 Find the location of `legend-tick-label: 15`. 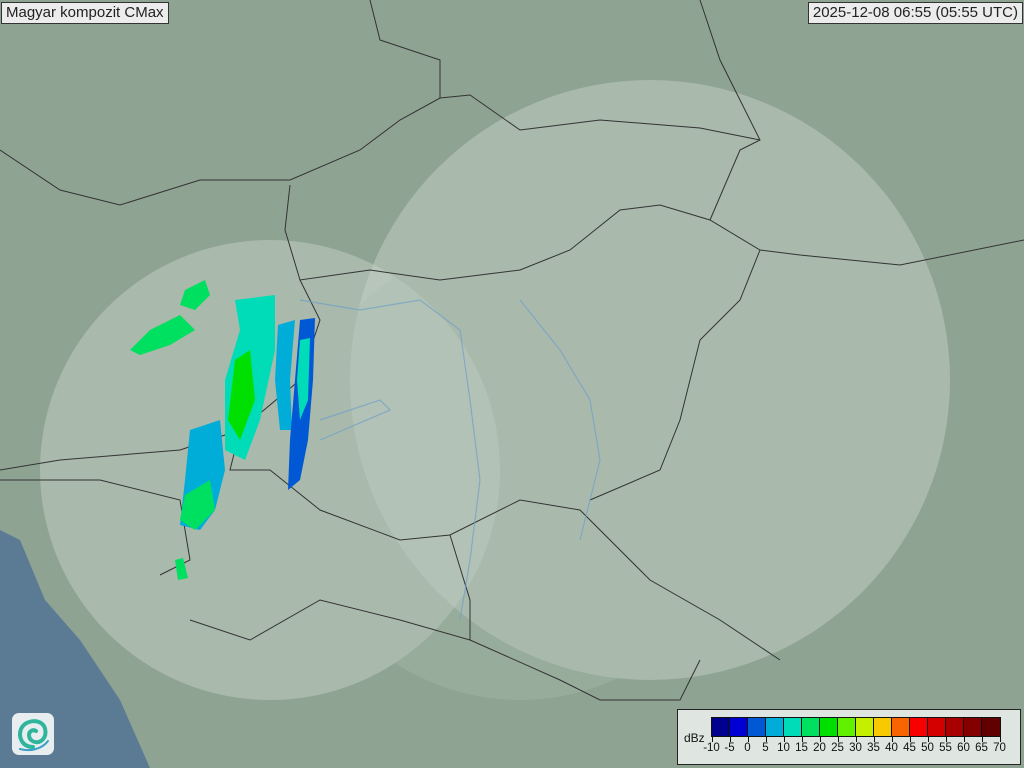

legend-tick-label: 15 is located at coordinates (801, 748).